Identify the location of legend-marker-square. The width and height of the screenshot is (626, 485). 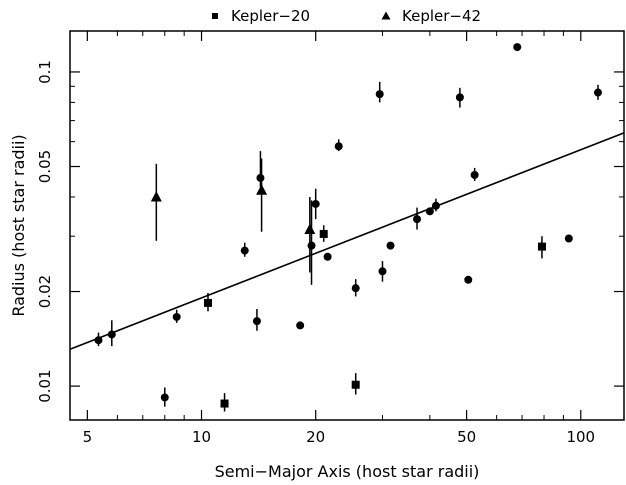
(215, 16).